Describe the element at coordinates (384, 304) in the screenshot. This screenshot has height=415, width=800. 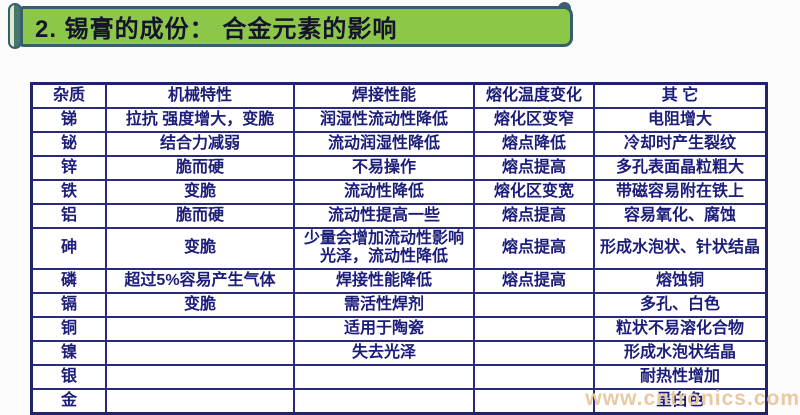
I see `effect-cell: 需活性焊剂` at that location.